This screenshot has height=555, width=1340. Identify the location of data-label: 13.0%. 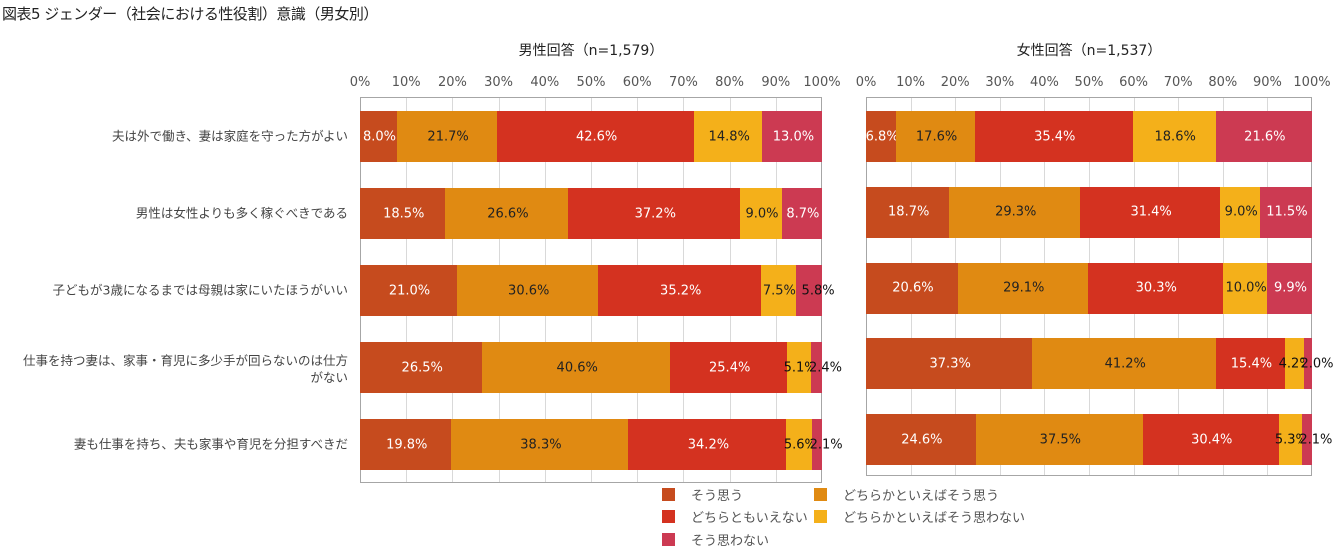
(793, 136).